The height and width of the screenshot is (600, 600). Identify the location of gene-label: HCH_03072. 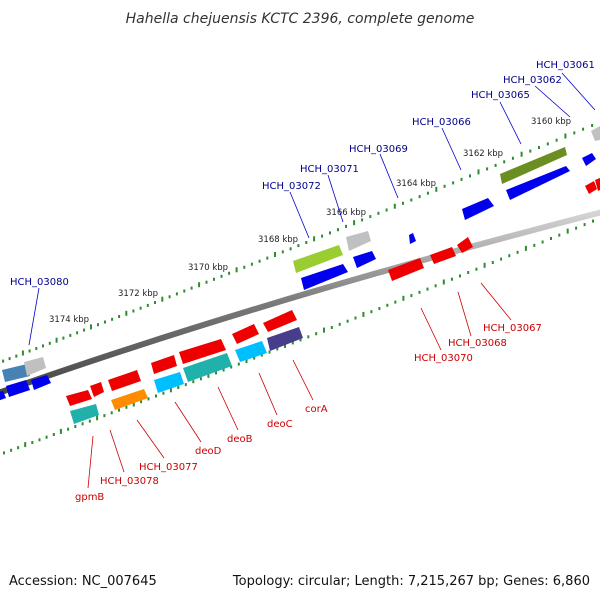
(291, 186).